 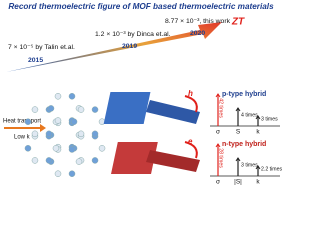 I want to click on n-hybrid-graphic, so click(x=155, y=157).